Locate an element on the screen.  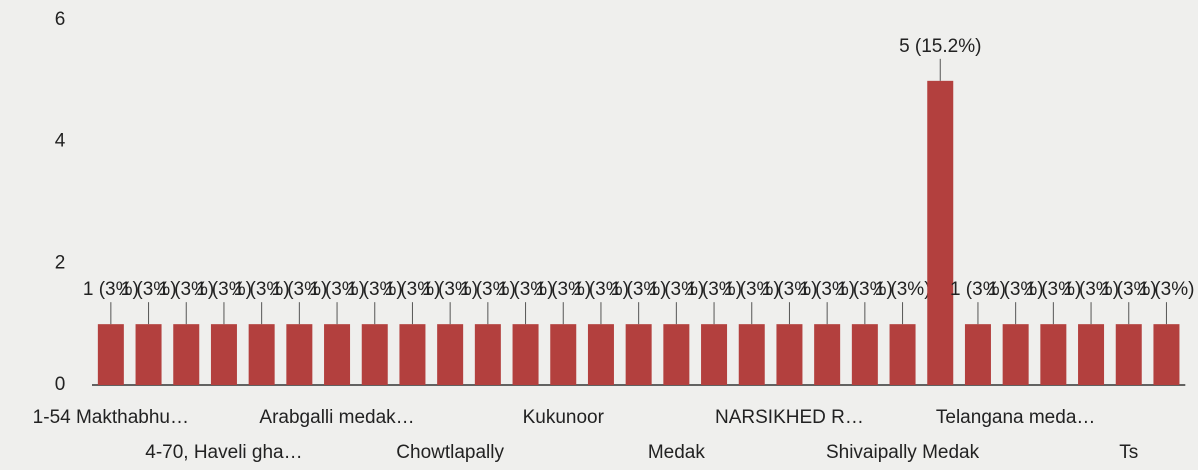
x-tick-label: Medak is located at coordinates (677, 452).